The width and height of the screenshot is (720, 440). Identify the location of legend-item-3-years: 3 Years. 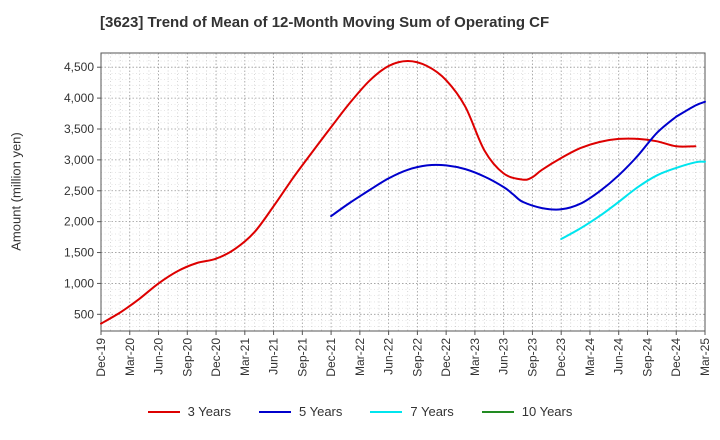
(189, 411).